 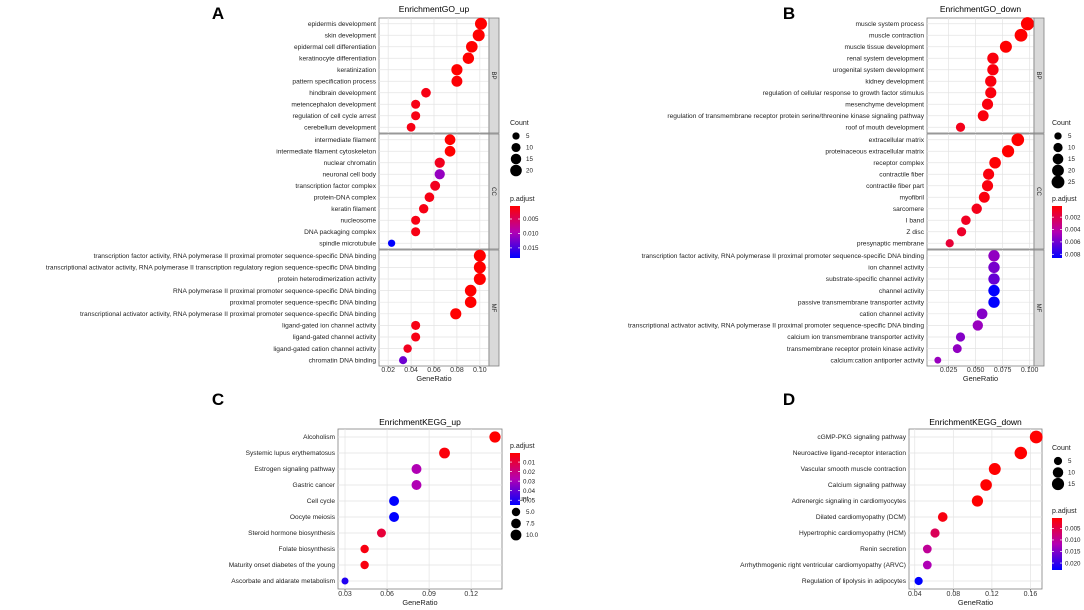 I want to click on facet-strip-label: MF, so click(x=1038, y=308).